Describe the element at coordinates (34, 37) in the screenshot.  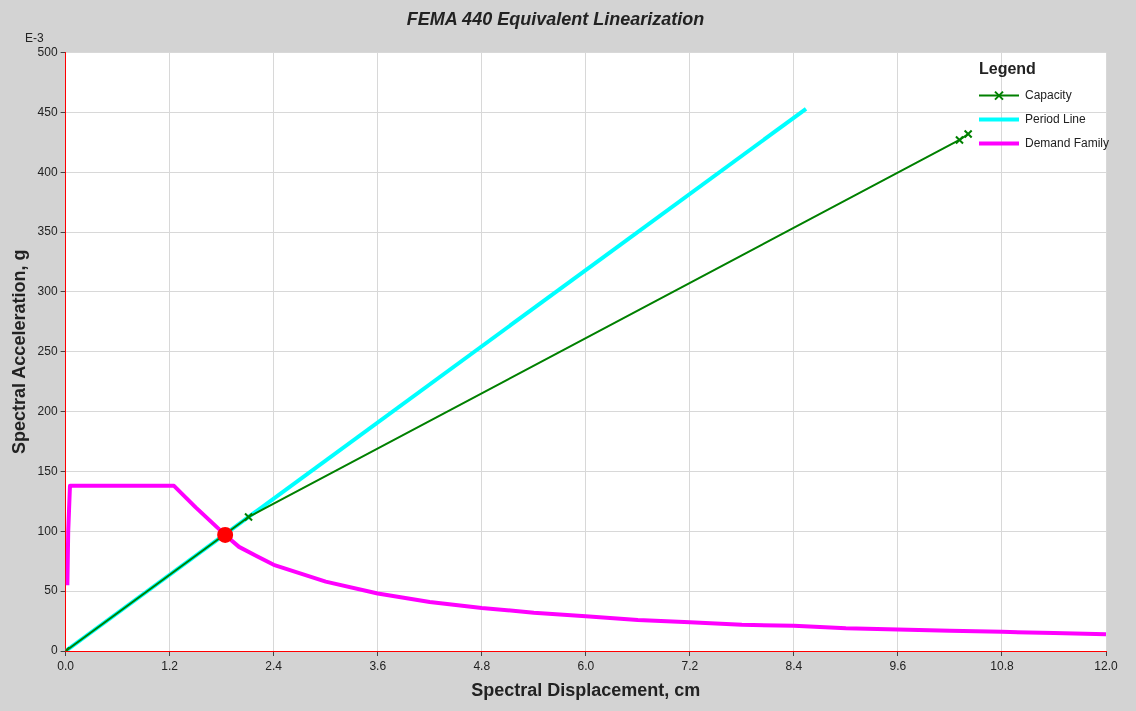
I see `text: E-3` at that location.